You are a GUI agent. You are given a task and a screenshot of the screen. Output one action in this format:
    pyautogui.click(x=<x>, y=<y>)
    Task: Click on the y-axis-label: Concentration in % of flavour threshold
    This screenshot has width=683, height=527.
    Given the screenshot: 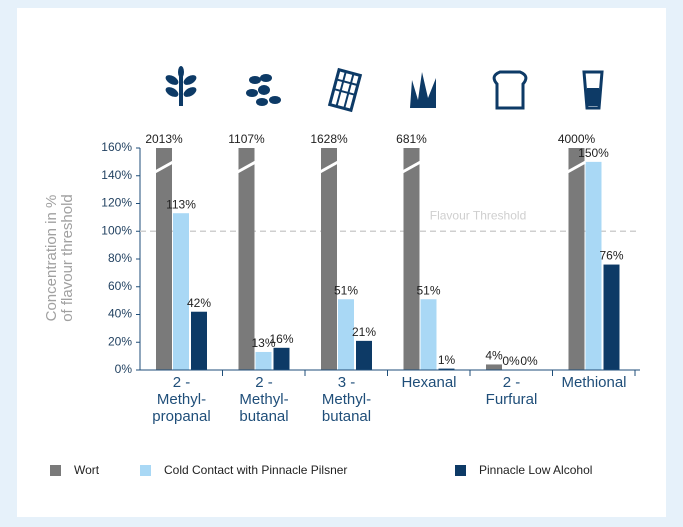 What is the action you would take?
    pyautogui.click(x=59, y=258)
    